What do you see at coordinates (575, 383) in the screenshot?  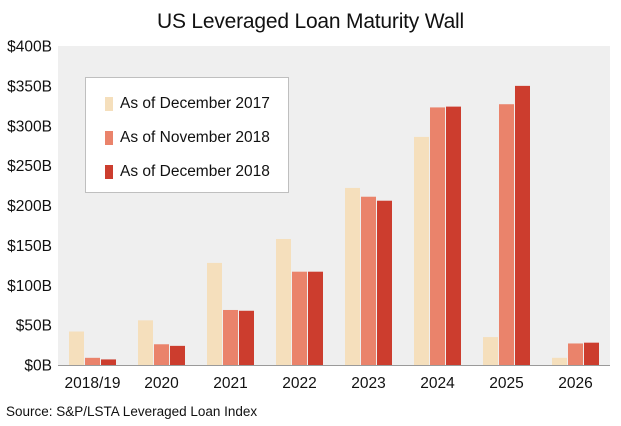 I see `x-tick-label: 2026` at bounding box center [575, 383].